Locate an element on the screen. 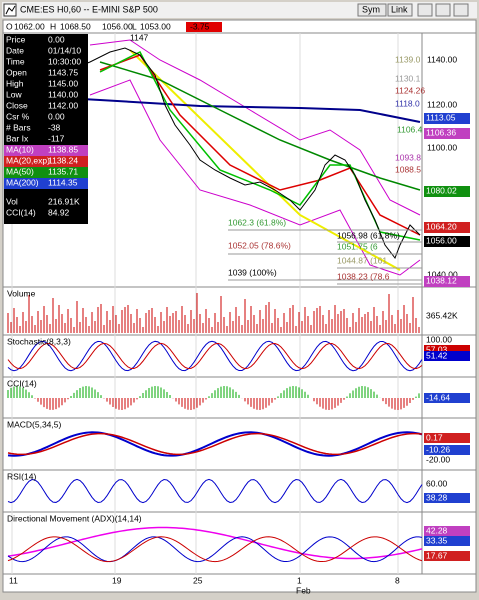 The image size is (479, 600). di-plus is located at coordinates (215, 549).